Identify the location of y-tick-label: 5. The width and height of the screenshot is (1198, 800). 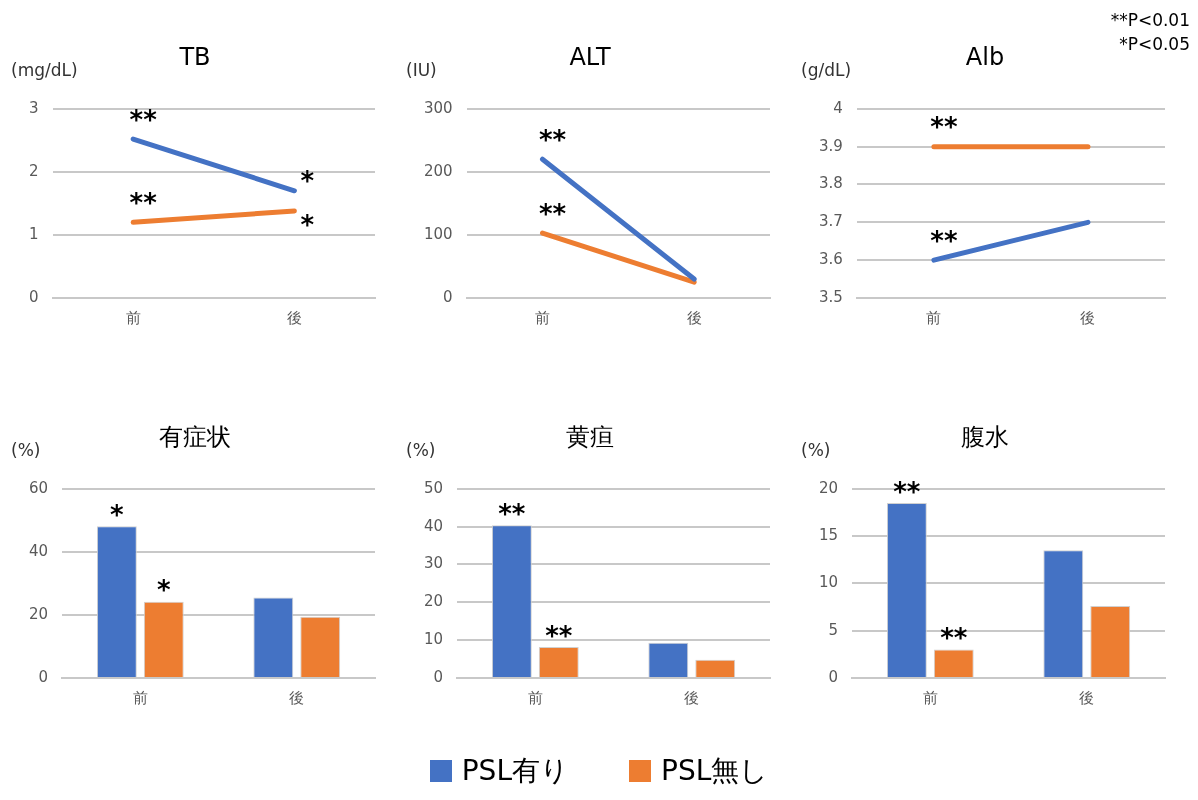
(833, 629).